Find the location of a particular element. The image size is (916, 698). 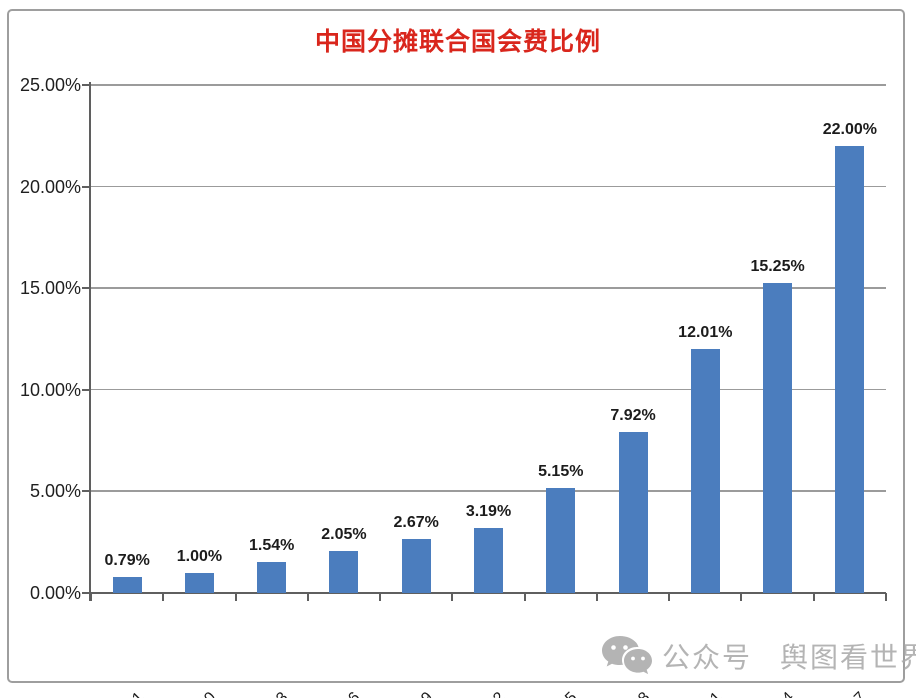

x-axis-label-text: 2001-2003 is located at coordinates (259, 693).